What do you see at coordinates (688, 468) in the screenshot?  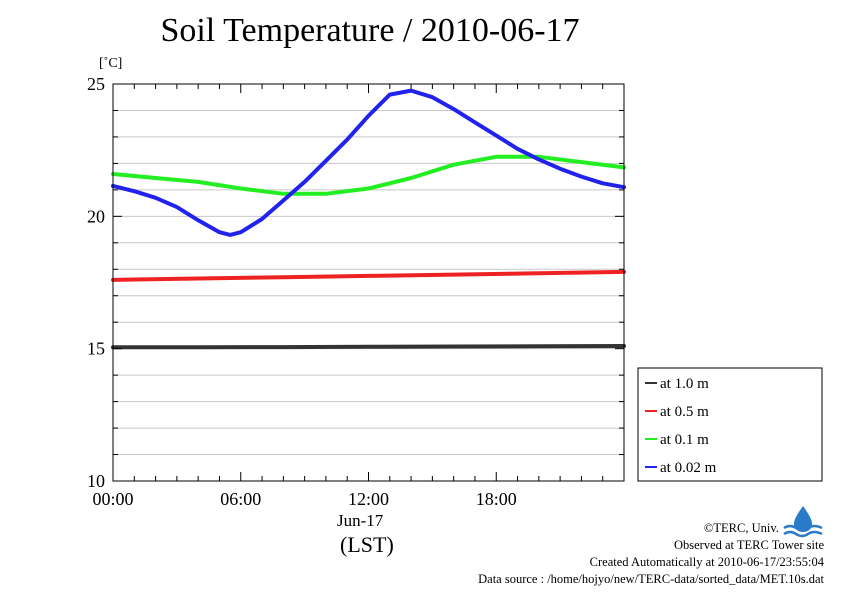 I see `legend-label: at 0.02 m` at bounding box center [688, 468].